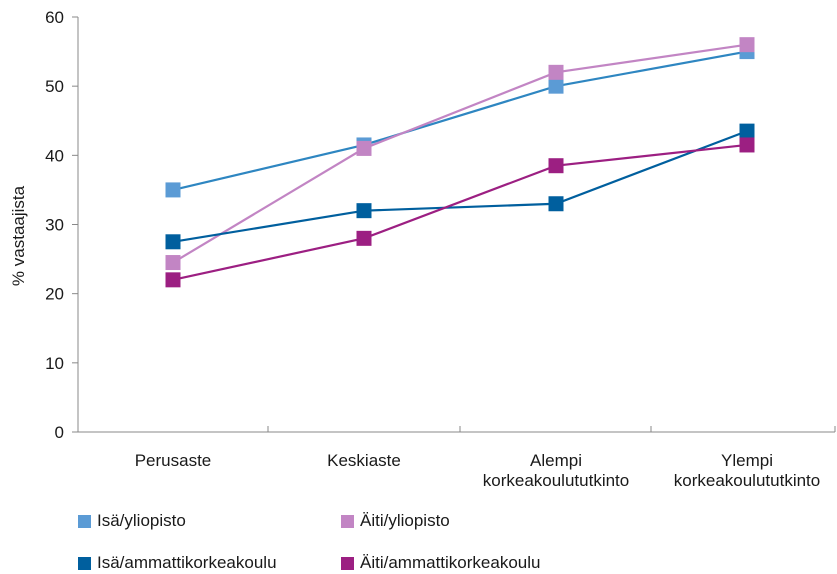 This screenshot has height=574, width=837. What do you see at coordinates (747, 470) in the screenshot?
I see `x-category-label: Ylempi korkeakoulututkinto` at bounding box center [747, 470].